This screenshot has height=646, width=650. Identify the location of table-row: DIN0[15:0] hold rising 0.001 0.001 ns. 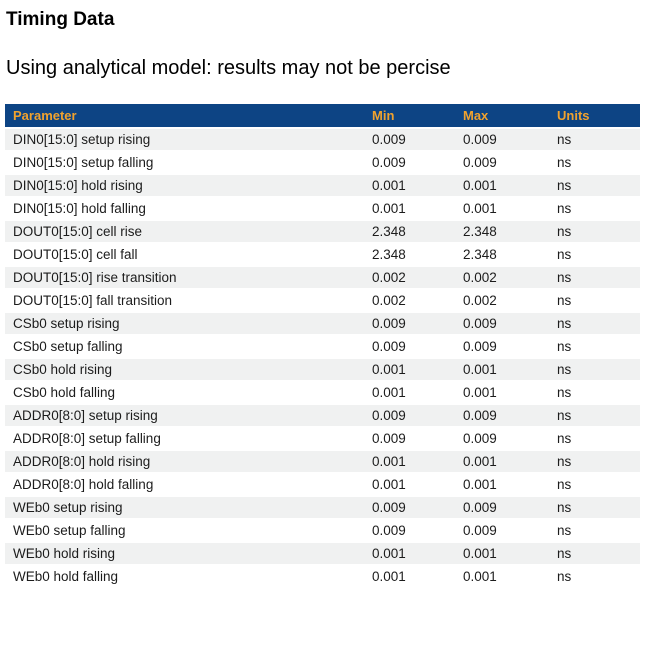
(322, 186).